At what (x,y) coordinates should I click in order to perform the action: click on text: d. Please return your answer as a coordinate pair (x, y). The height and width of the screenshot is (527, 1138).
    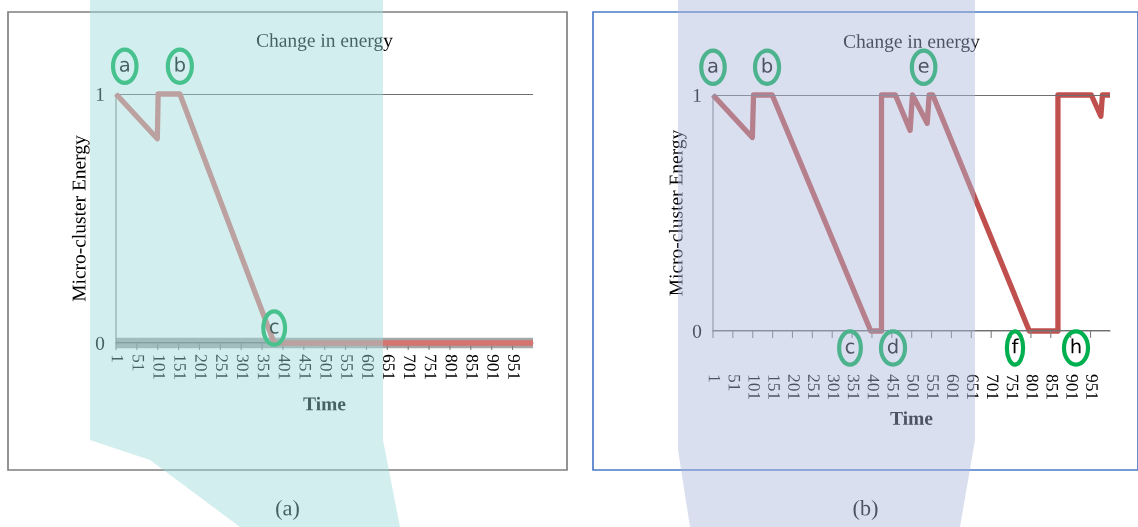
    Looking at the image, I should click on (892, 346).